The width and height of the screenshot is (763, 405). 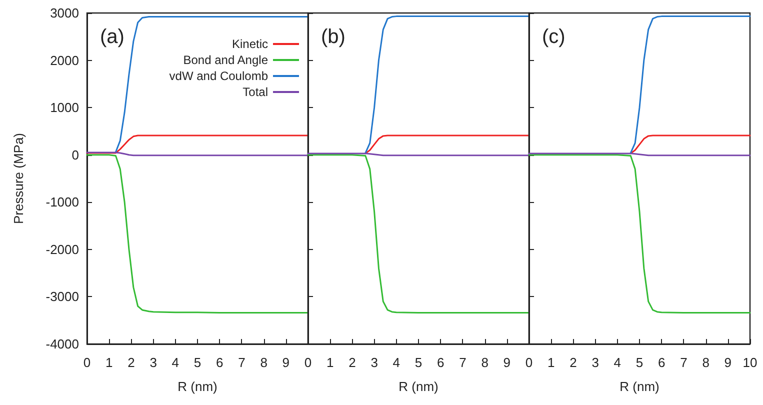 What do you see at coordinates (64, 13) in the screenshot?
I see `y-tick-label: 3000` at bounding box center [64, 13].